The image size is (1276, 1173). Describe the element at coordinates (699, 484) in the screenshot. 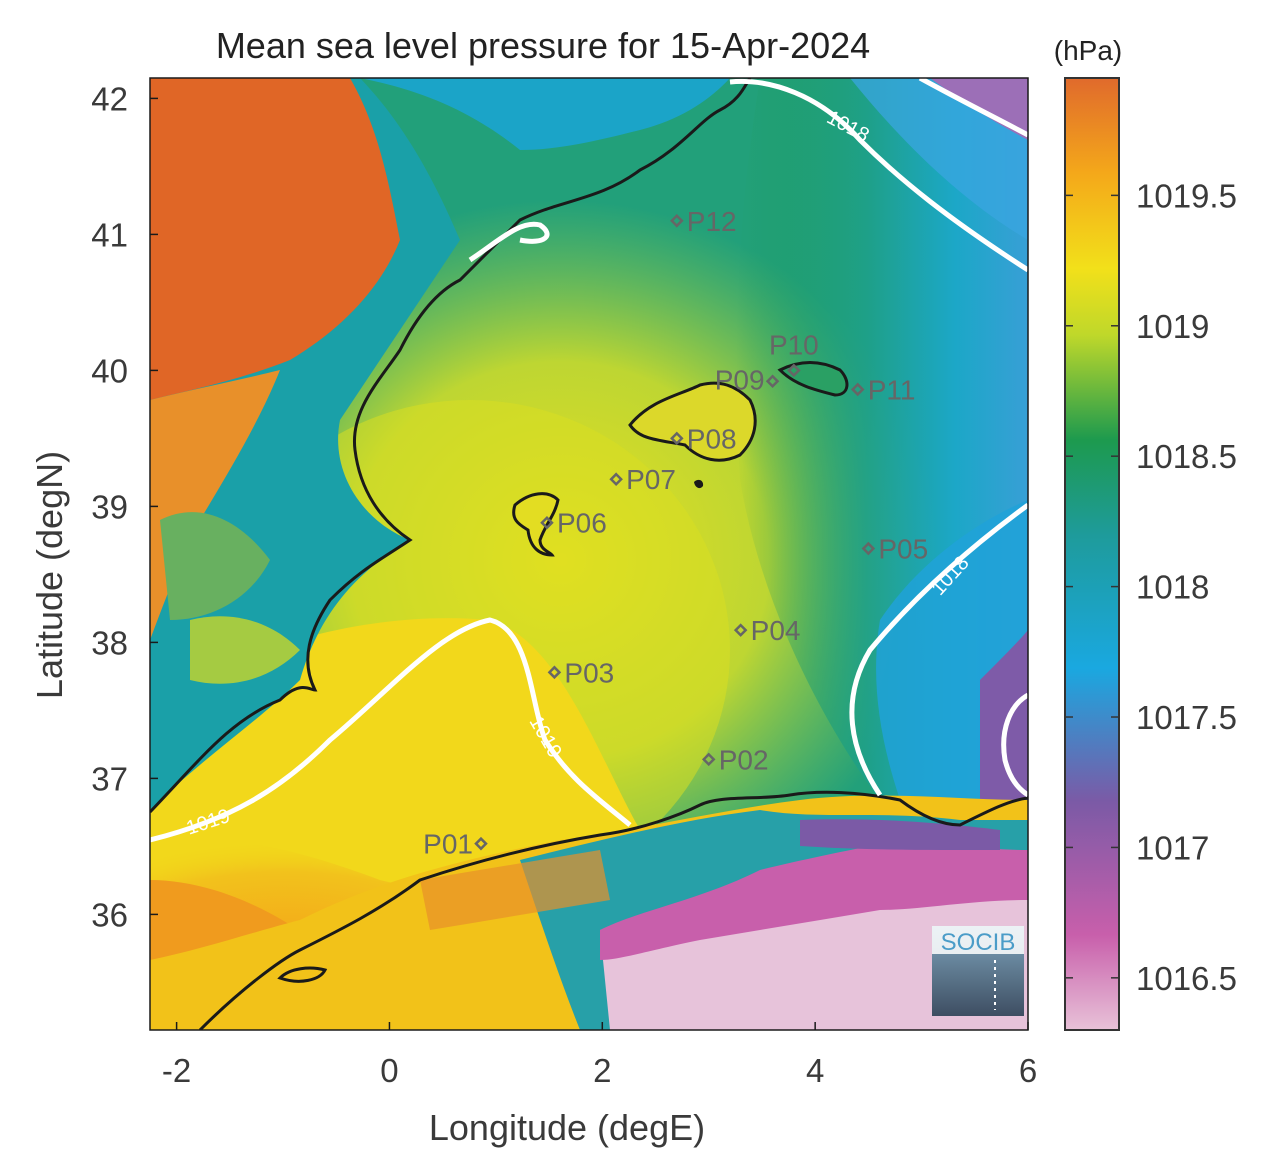

I see `cabrera-island` at that location.